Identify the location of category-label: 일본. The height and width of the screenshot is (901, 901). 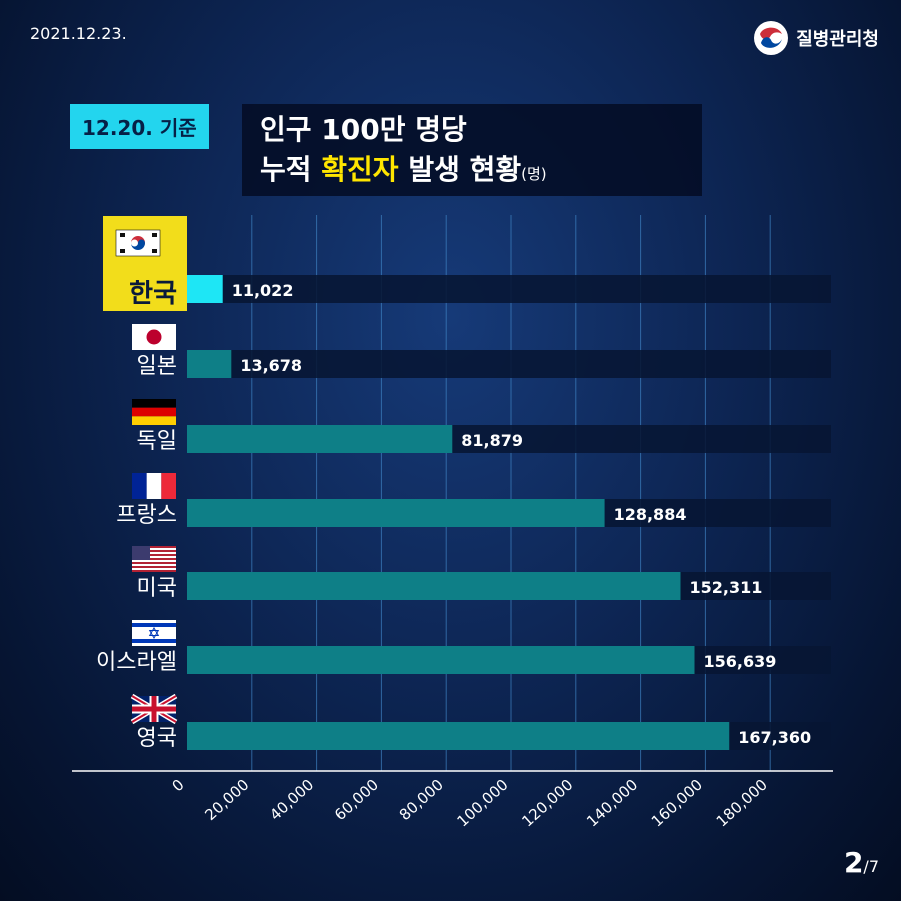
(157, 366).